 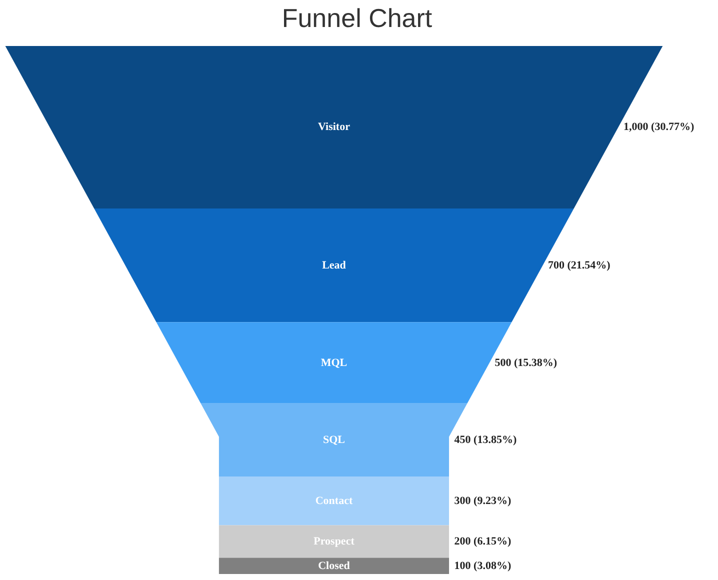 What do you see at coordinates (659, 127) in the screenshot?
I see `data-label: 1,000 (30.77%)` at bounding box center [659, 127].